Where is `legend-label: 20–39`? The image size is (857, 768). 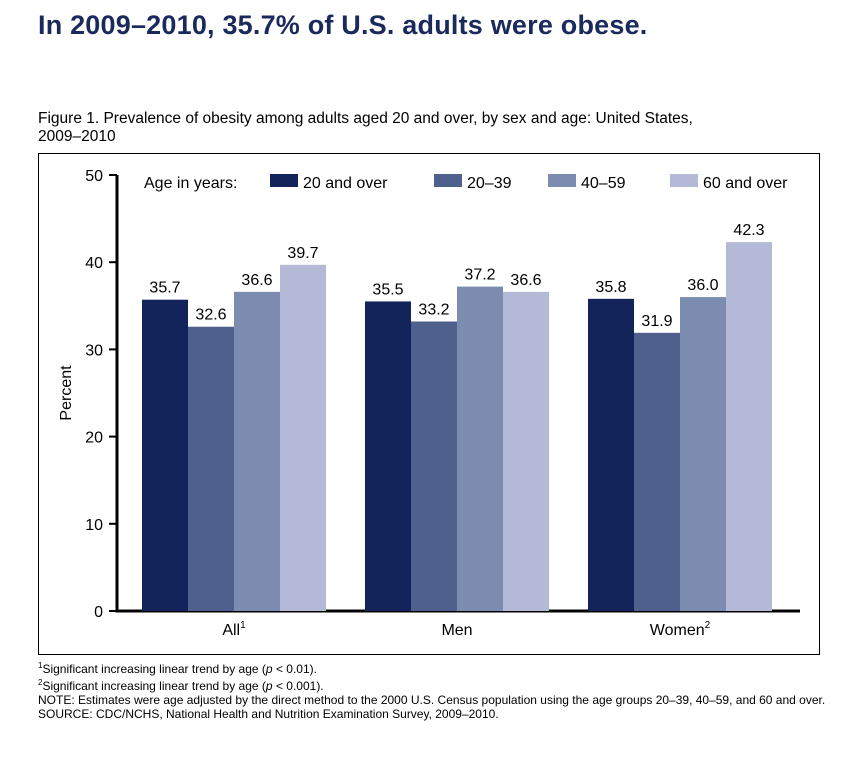
legend-label: 20–39 is located at coordinates (489, 183).